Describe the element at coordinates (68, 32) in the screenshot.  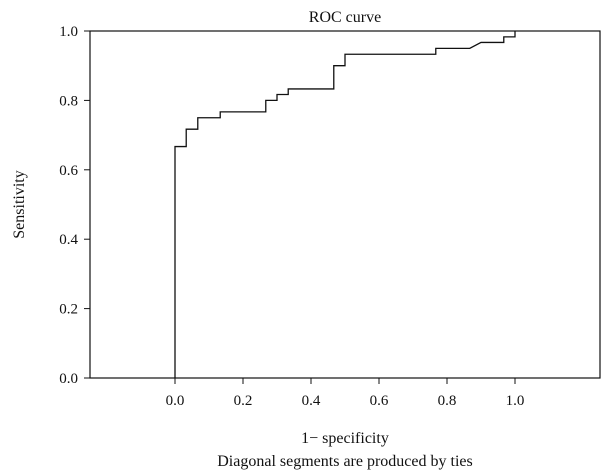
I see `y-tick-label: 1.0` at that location.